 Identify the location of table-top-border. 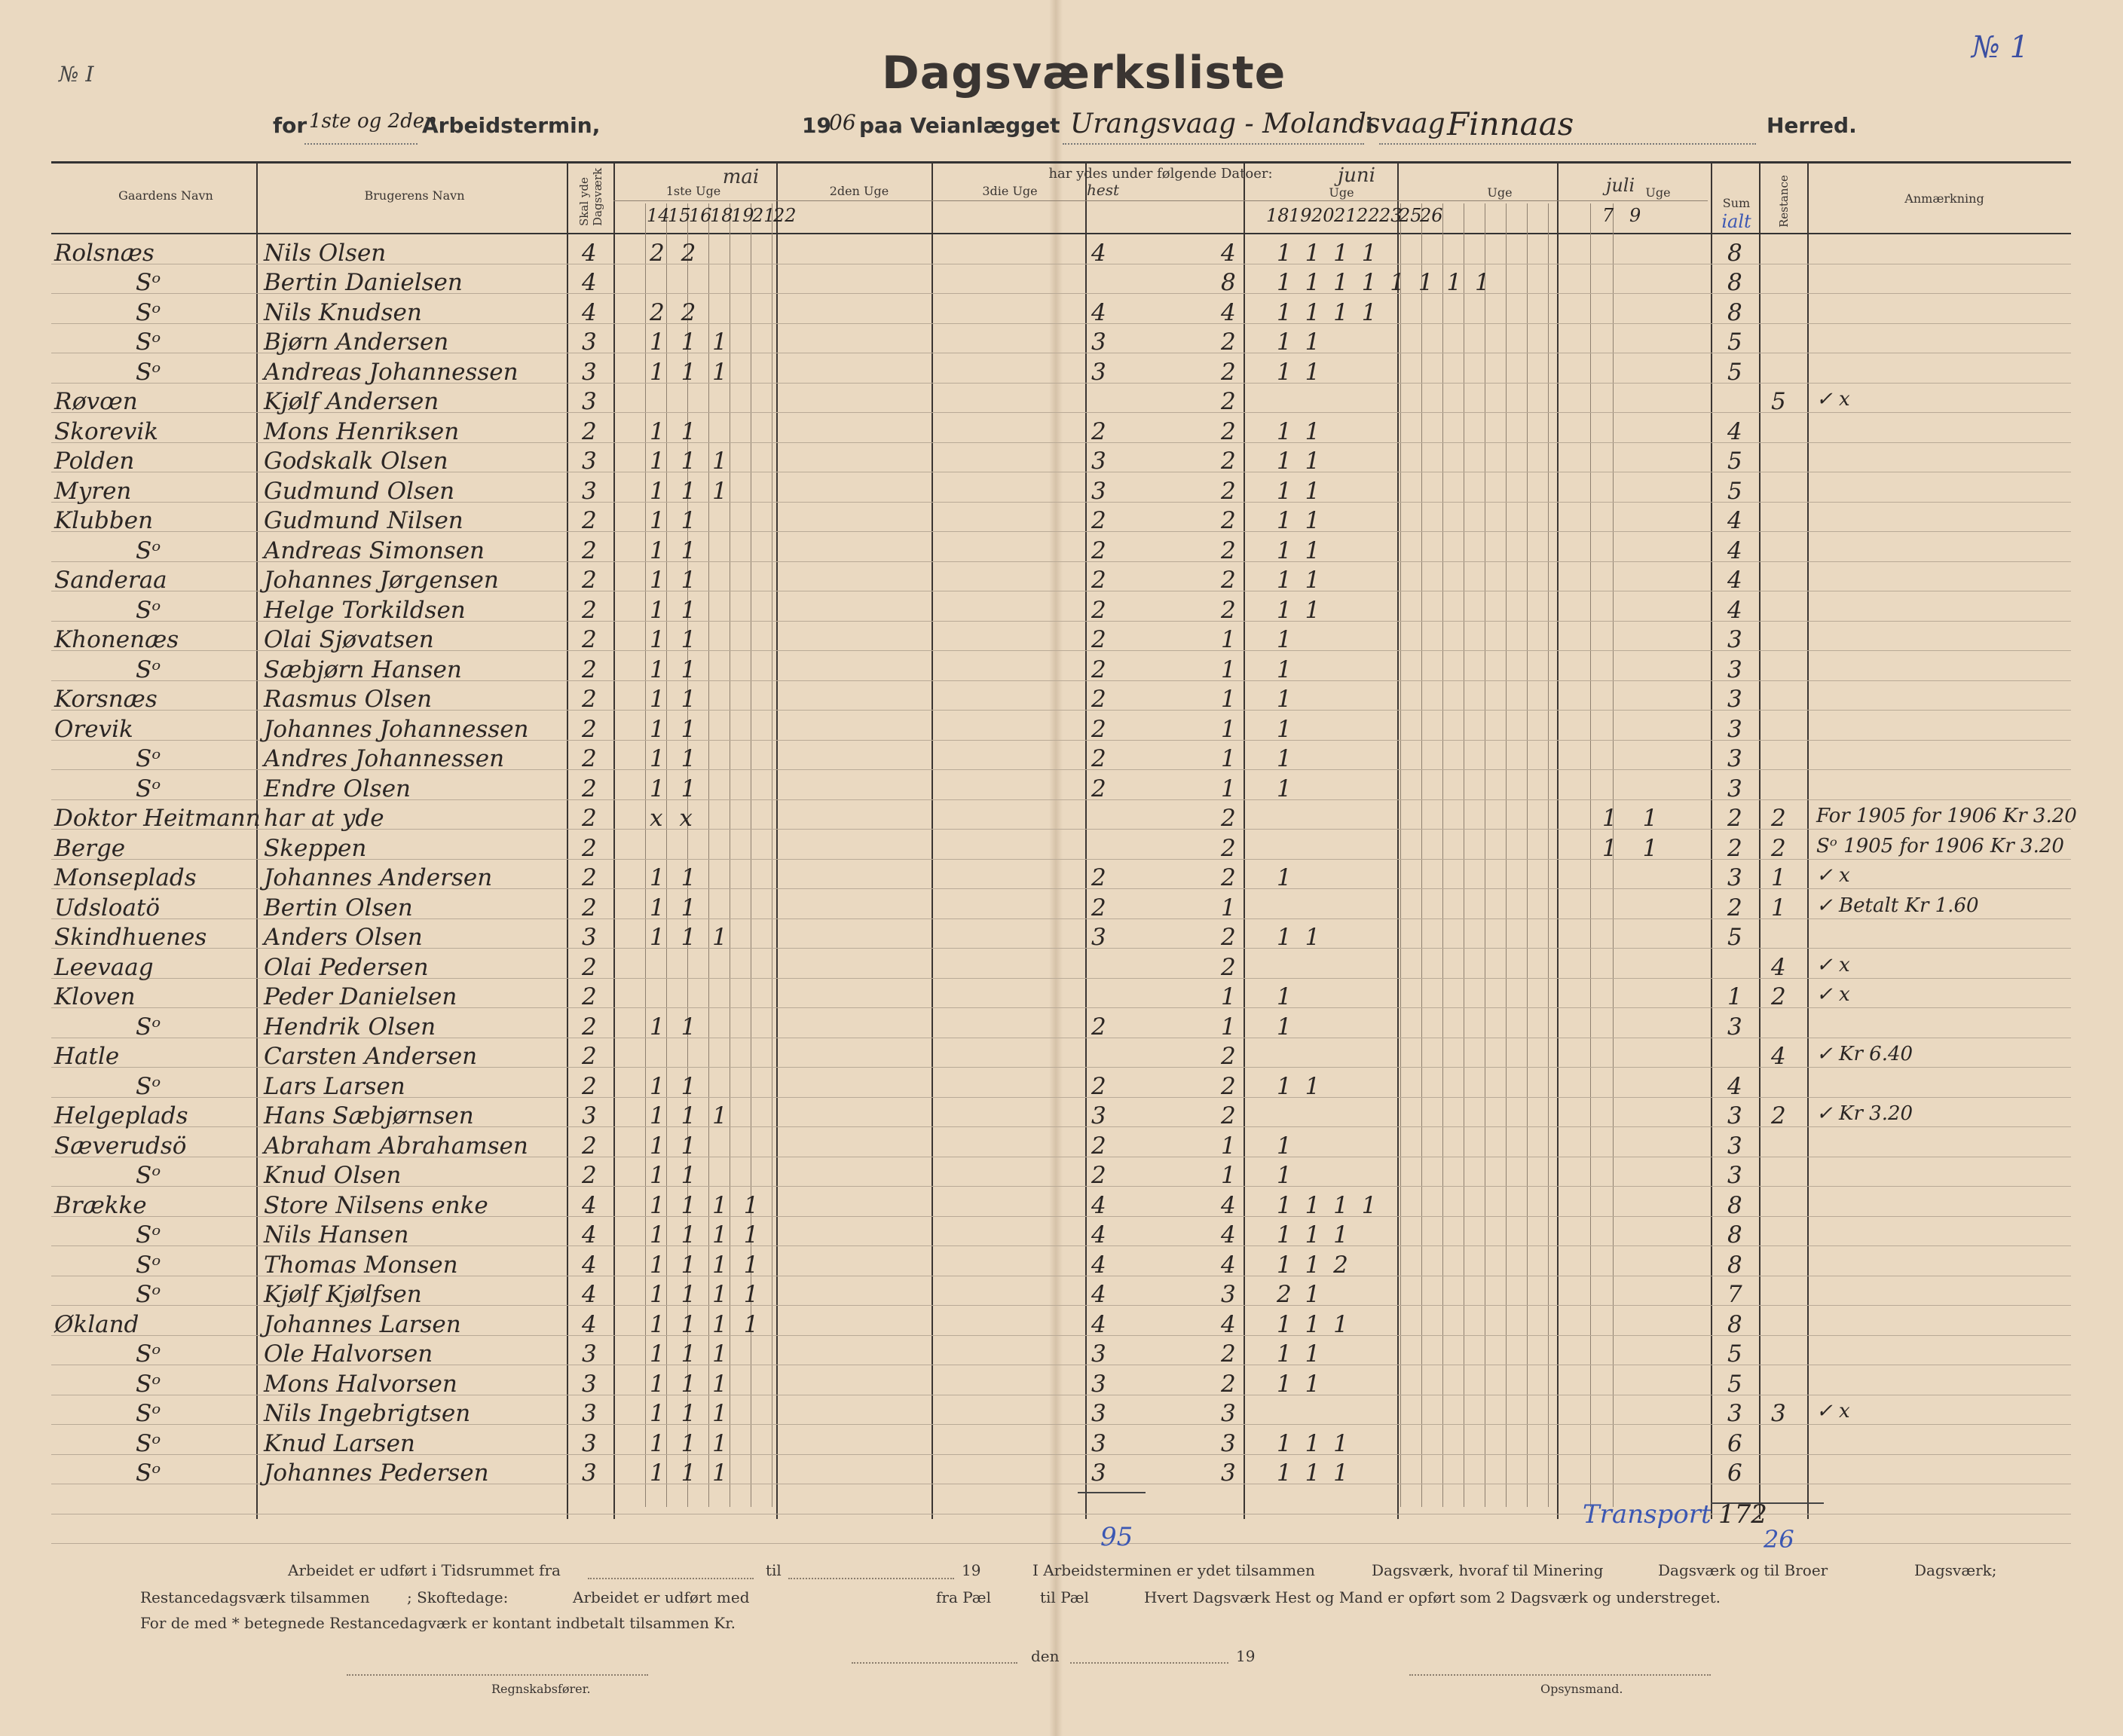
(1061, 162).